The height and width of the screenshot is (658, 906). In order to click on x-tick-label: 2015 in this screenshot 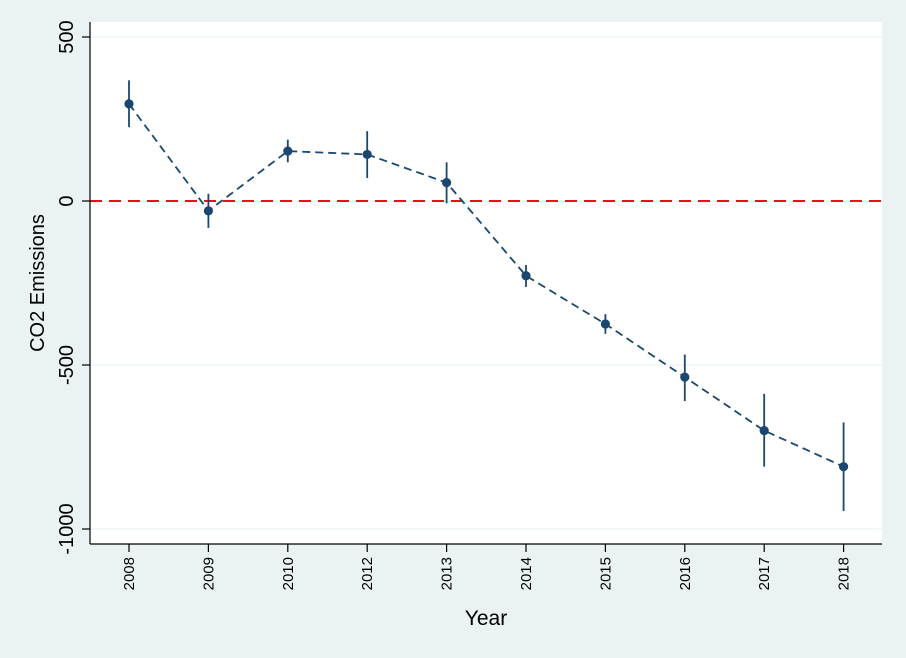, I will do `click(605, 573)`.